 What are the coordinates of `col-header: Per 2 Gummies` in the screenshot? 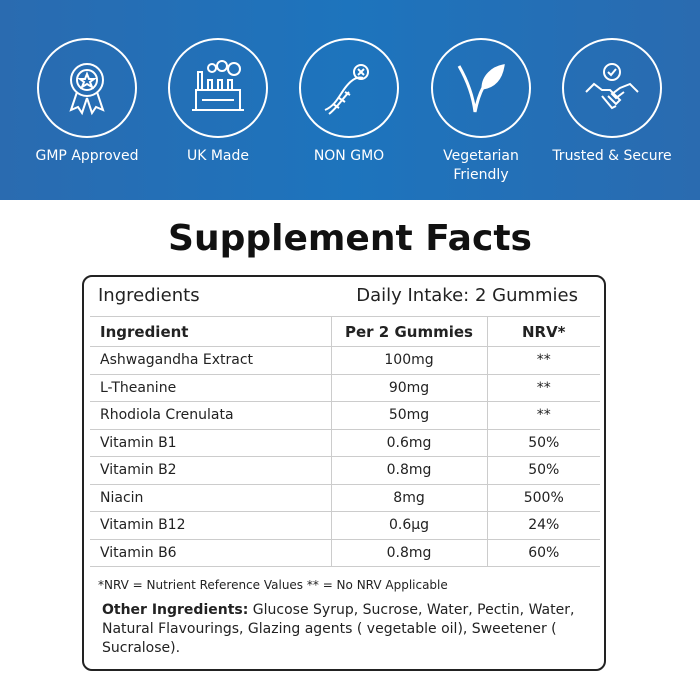 It's located at (409, 331).